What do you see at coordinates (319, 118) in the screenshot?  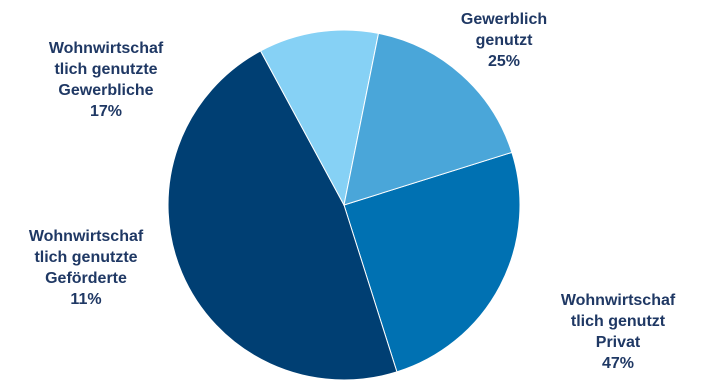 I see `pie-slice-gefoerderte` at bounding box center [319, 118].